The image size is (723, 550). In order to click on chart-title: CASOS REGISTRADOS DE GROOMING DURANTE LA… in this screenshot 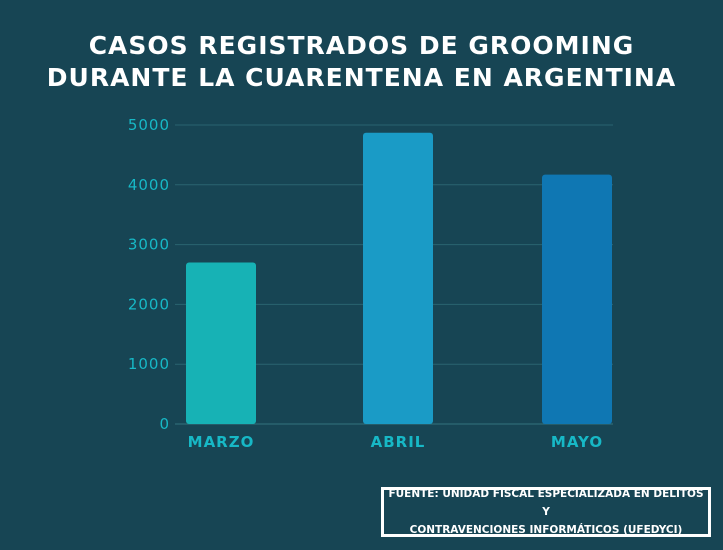, I will do `click(361, 62)`.